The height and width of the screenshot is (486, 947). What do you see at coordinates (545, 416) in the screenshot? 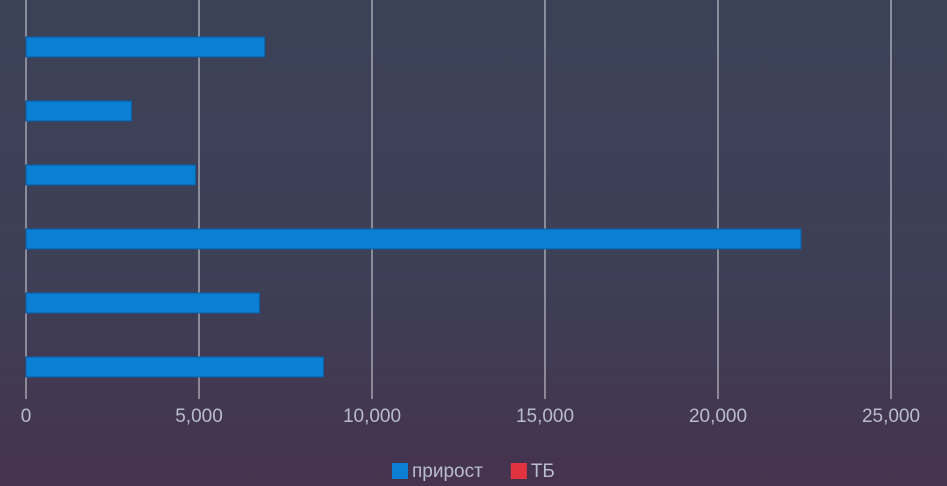
I see `x-tick-label: 15,000` at bounding box center [545, 416].